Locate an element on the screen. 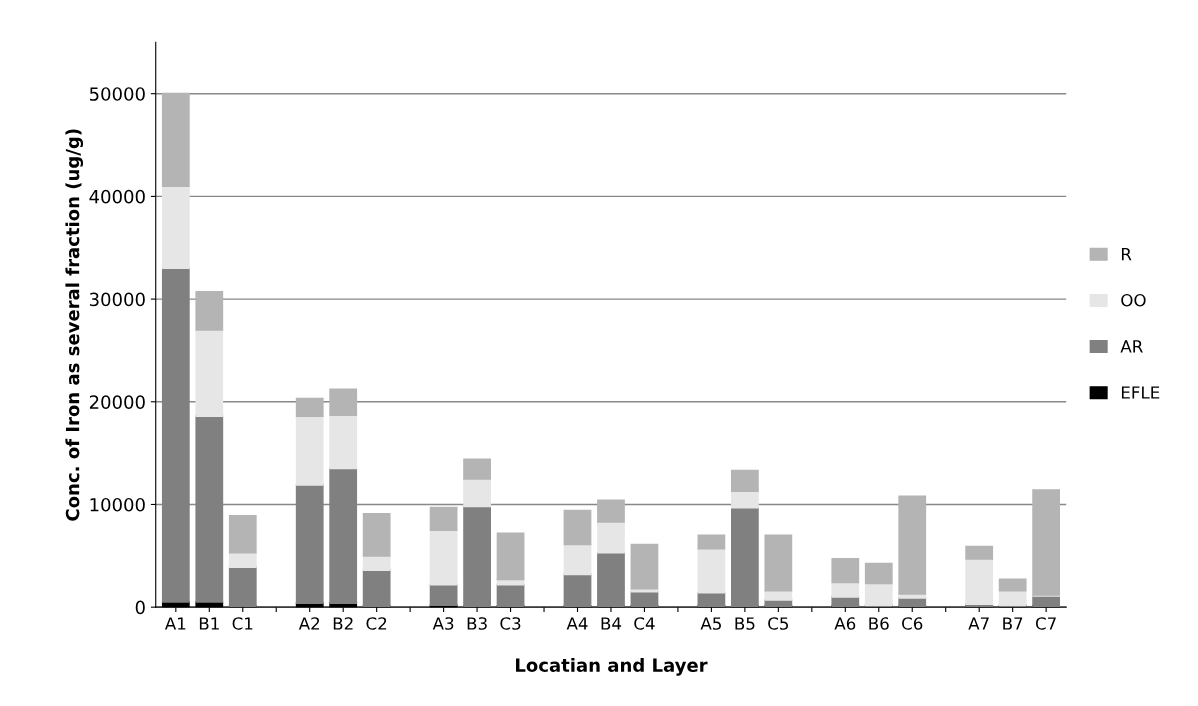  legend-label: R is located at coordinates (1126, 254).